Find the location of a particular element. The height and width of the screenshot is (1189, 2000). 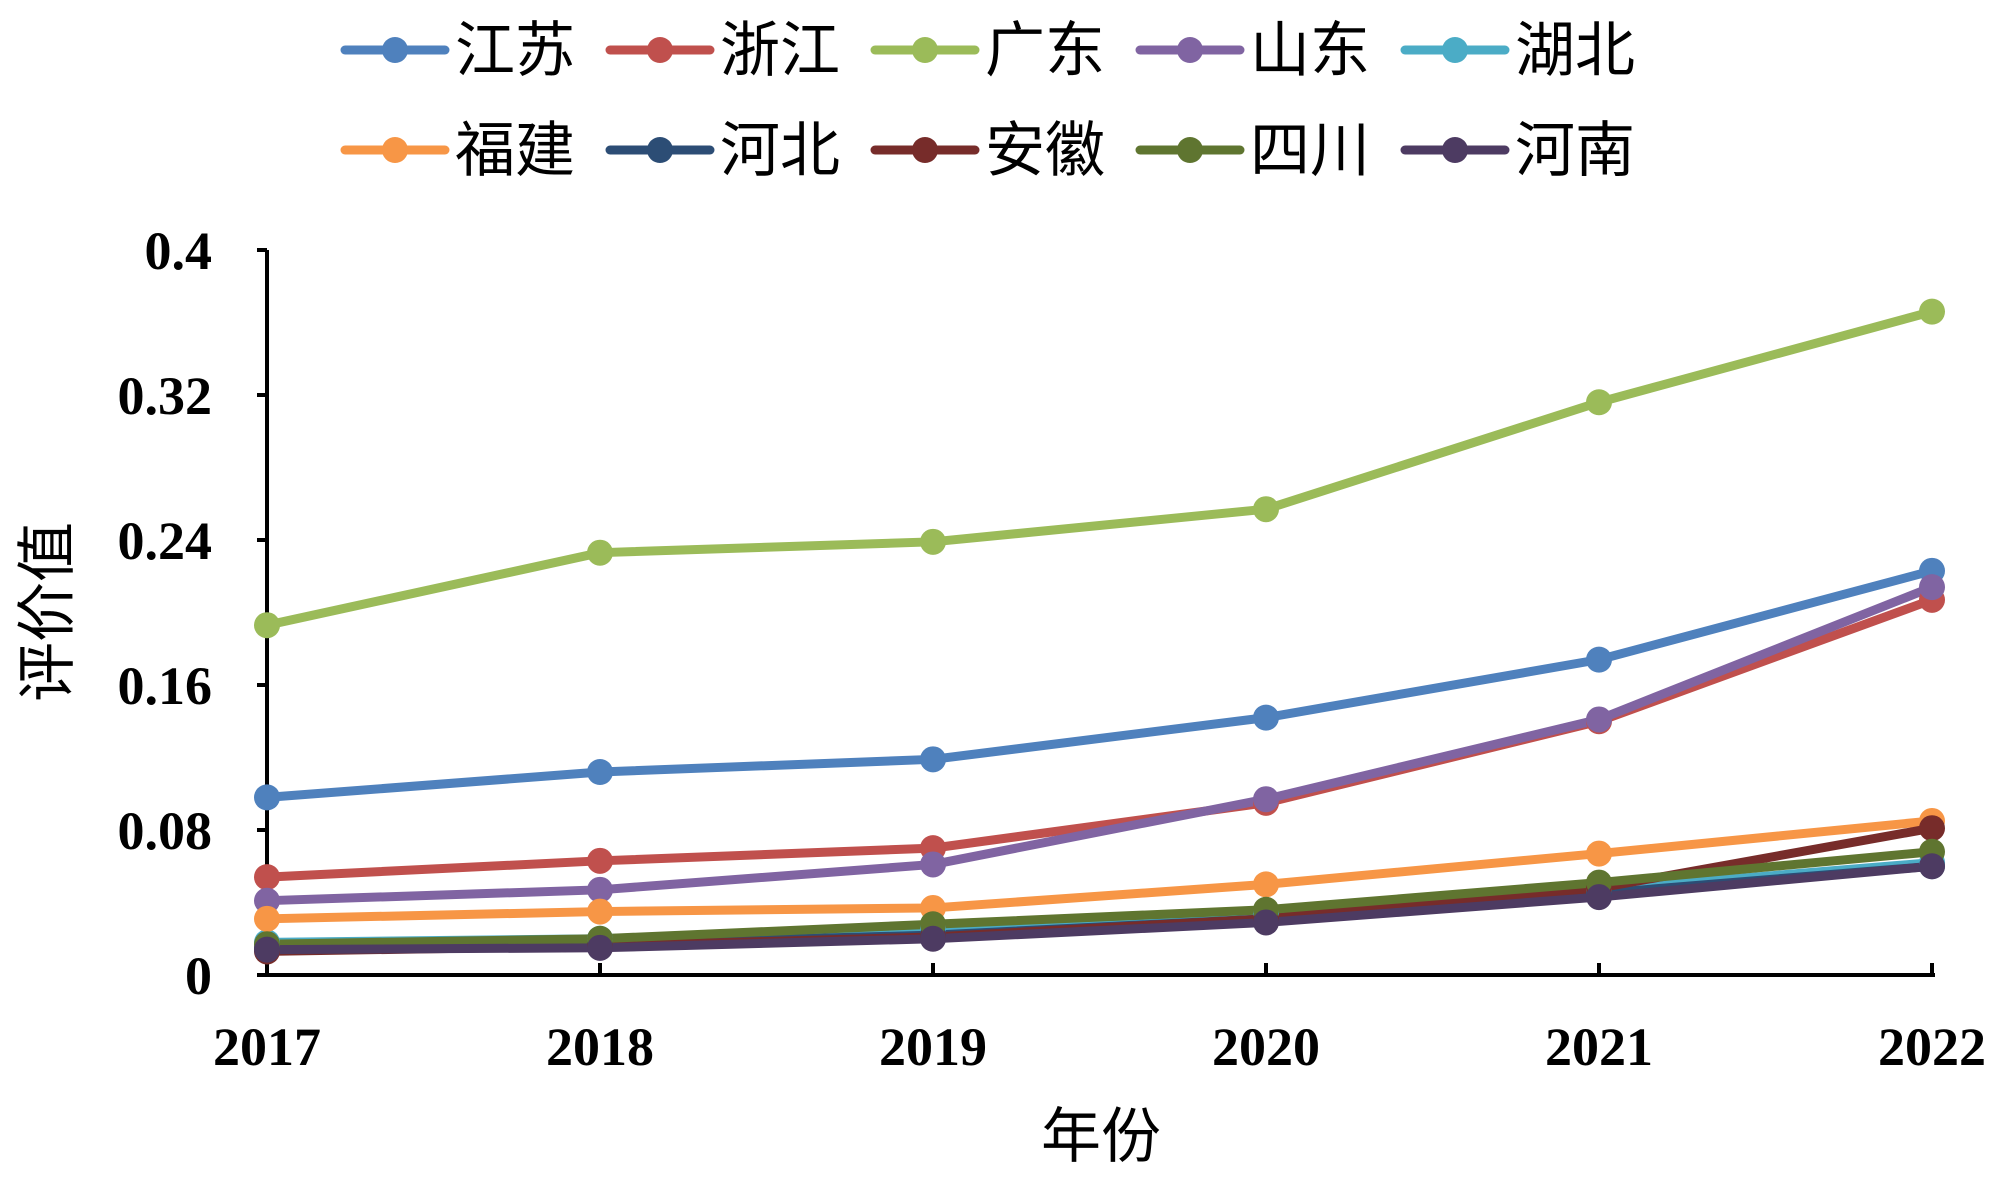

x-tick-label: 2019 is located at coordinates (933, 1047).